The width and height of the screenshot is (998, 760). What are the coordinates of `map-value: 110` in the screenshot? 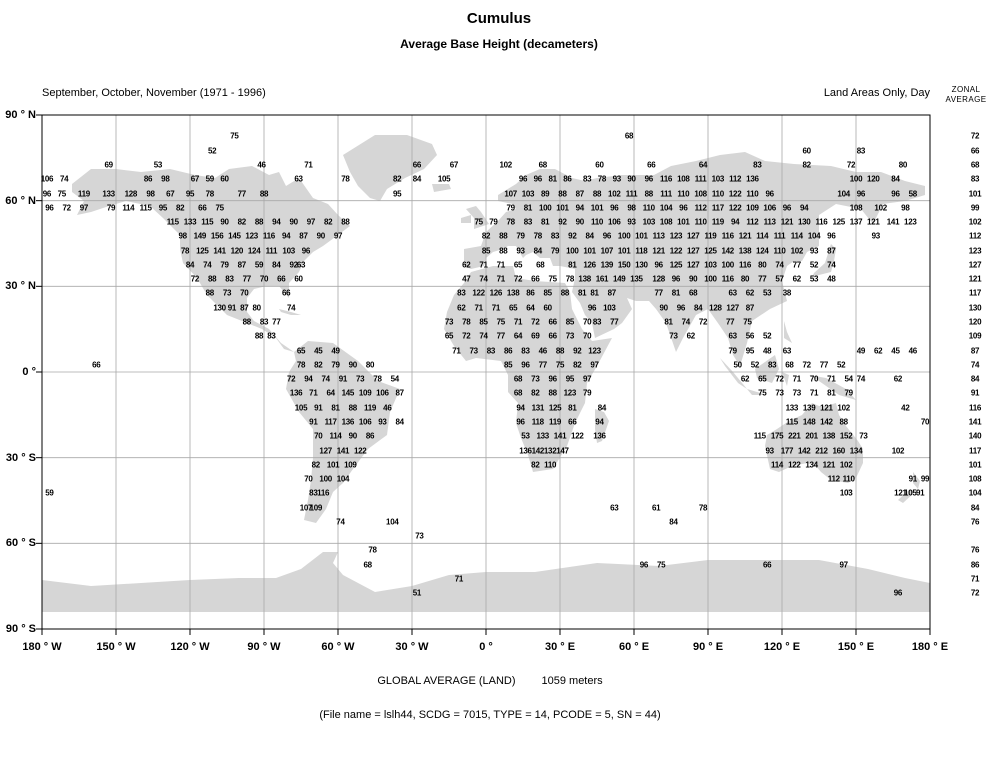 It's located at (779, 251).